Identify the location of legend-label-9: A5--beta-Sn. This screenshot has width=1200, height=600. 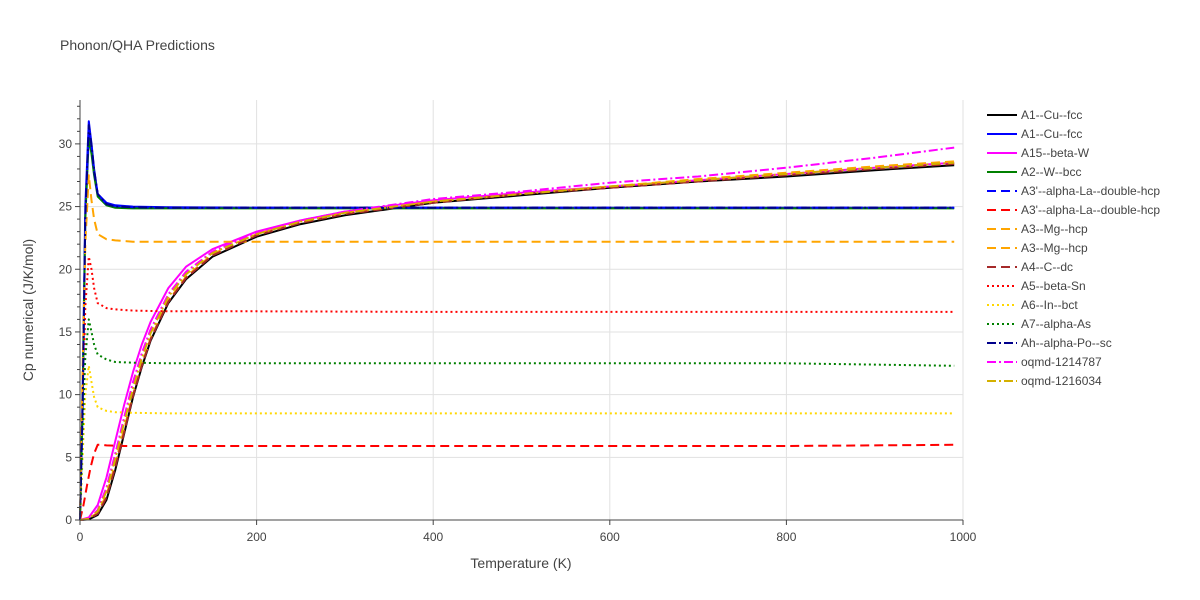
(1053, 286).